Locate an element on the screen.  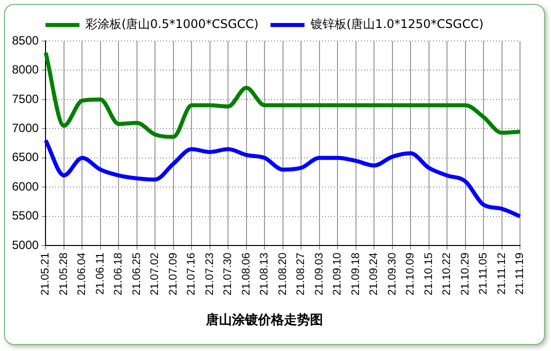
x-tick-label: 21.09.03 is located at coordinates (319, 274).